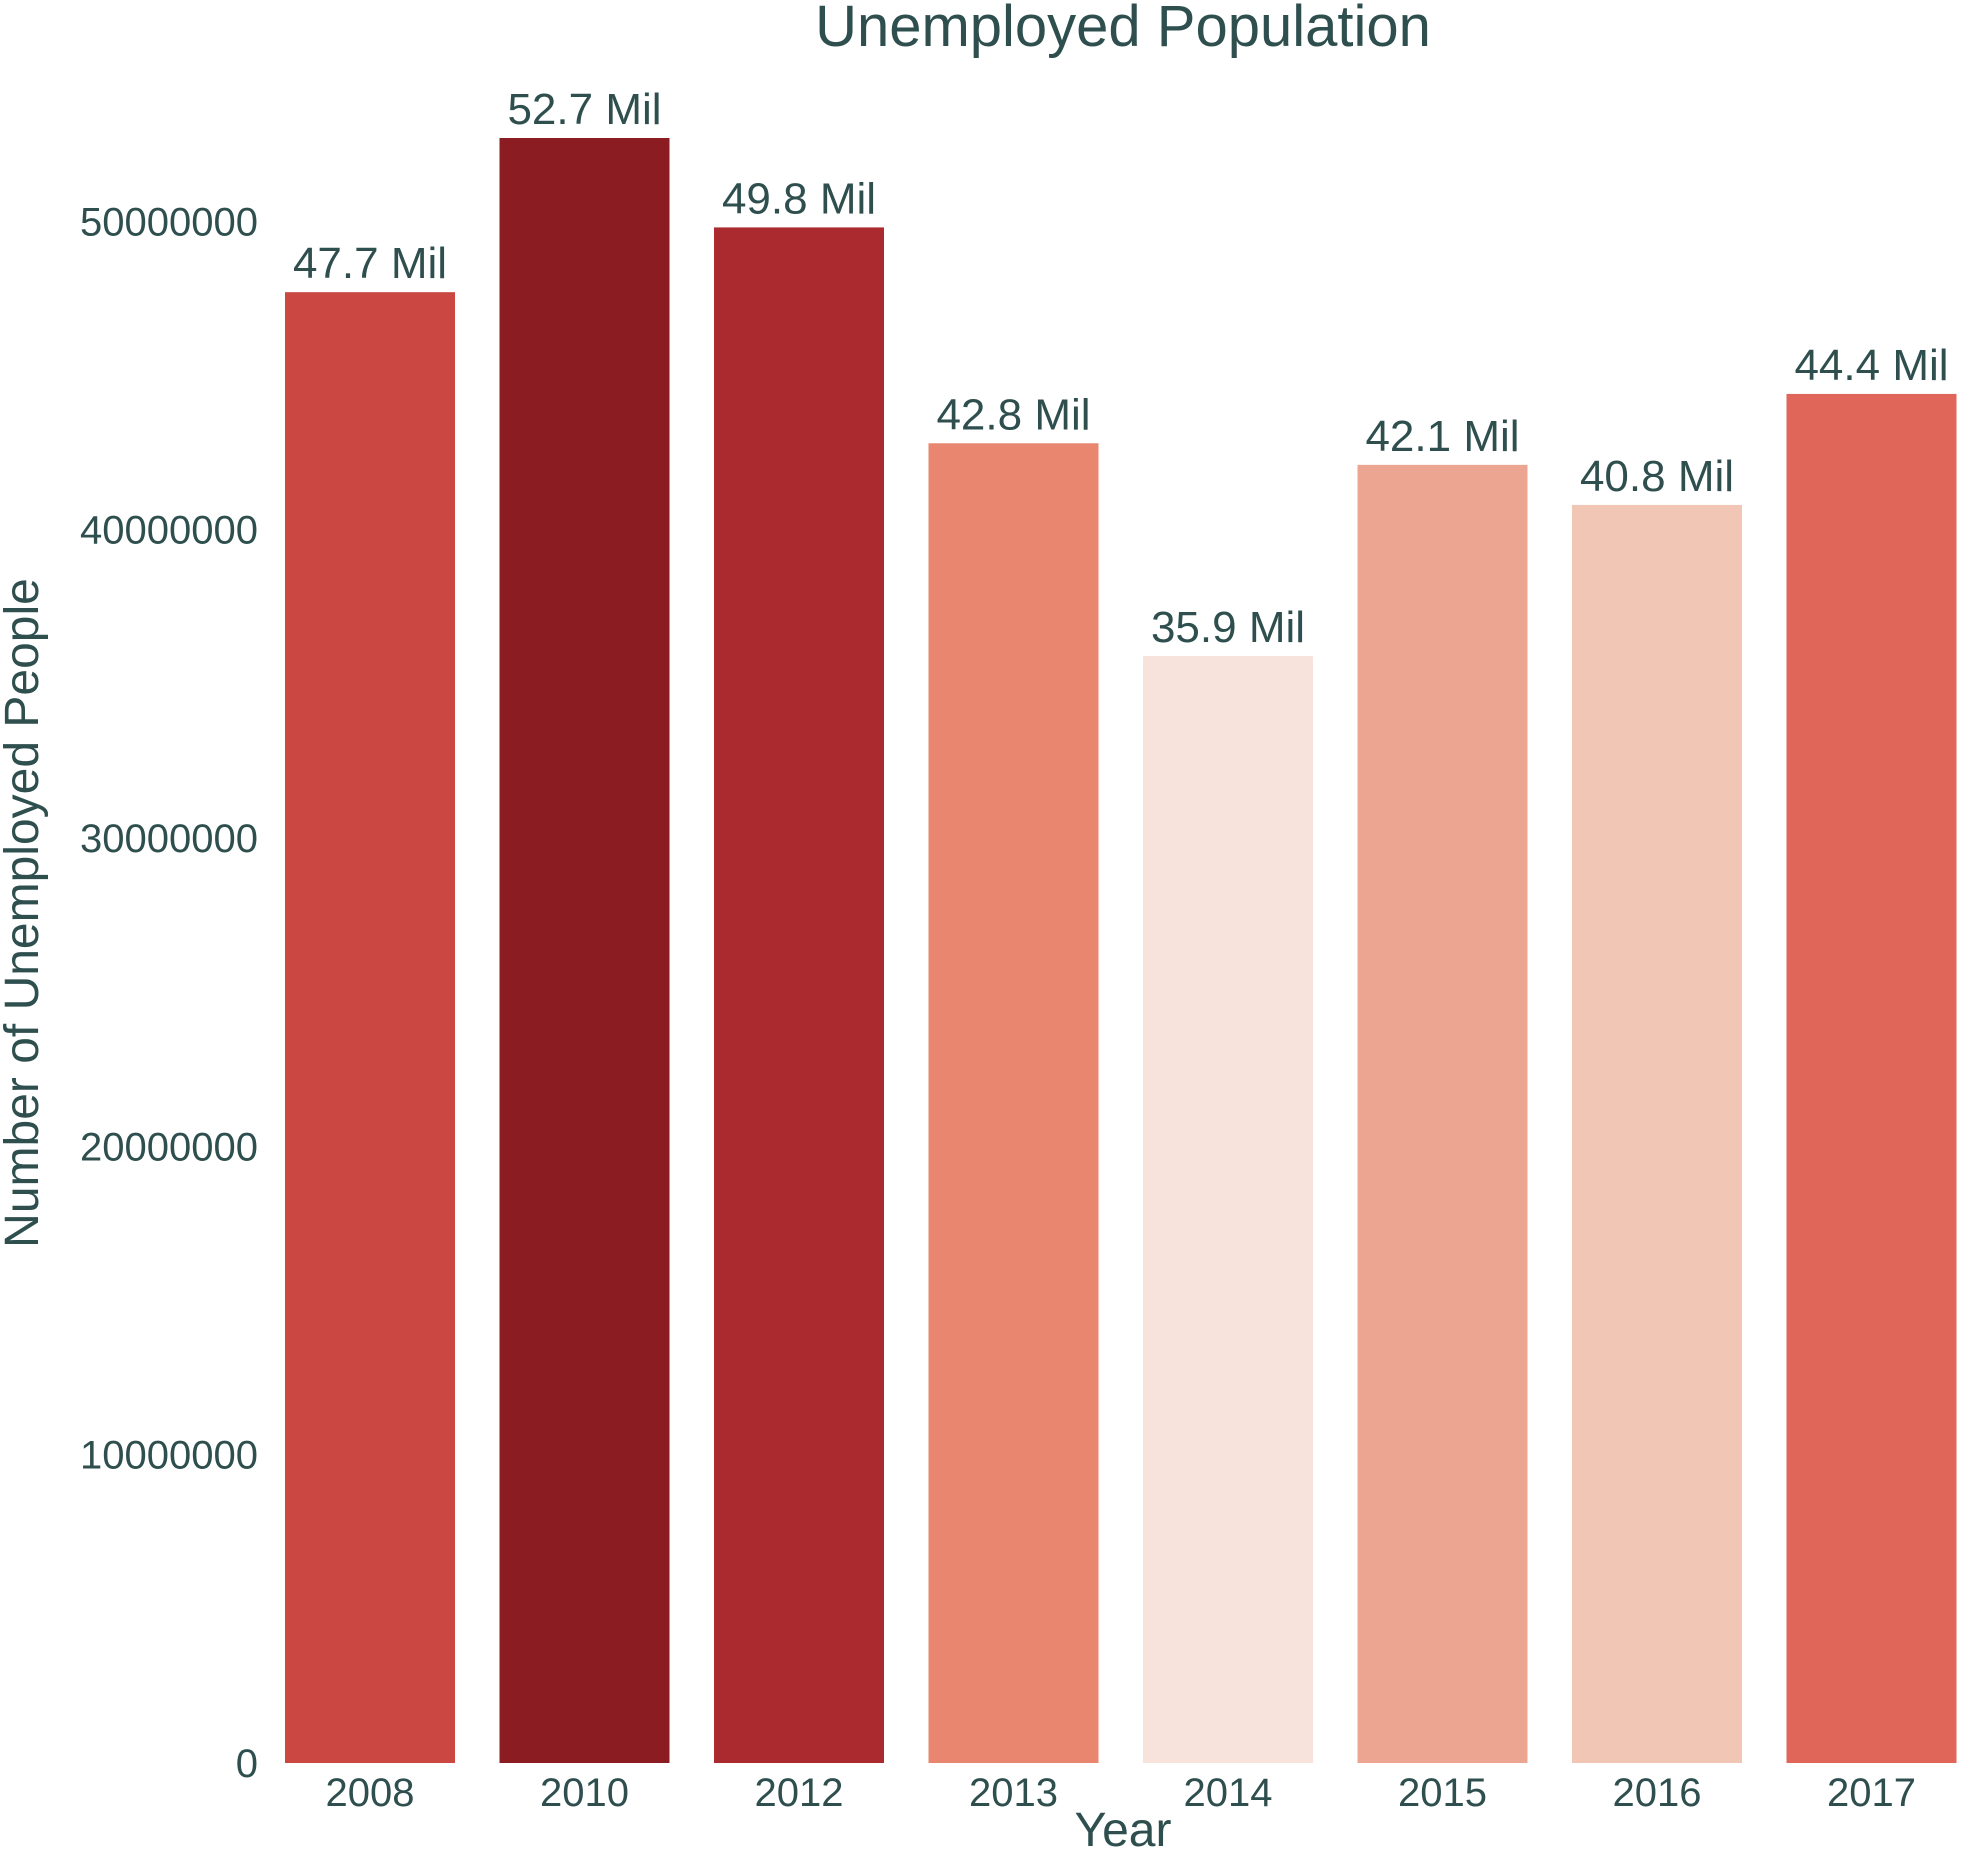  I want to click on data-label-2010: 52.7 Mil, so click(584, 109).